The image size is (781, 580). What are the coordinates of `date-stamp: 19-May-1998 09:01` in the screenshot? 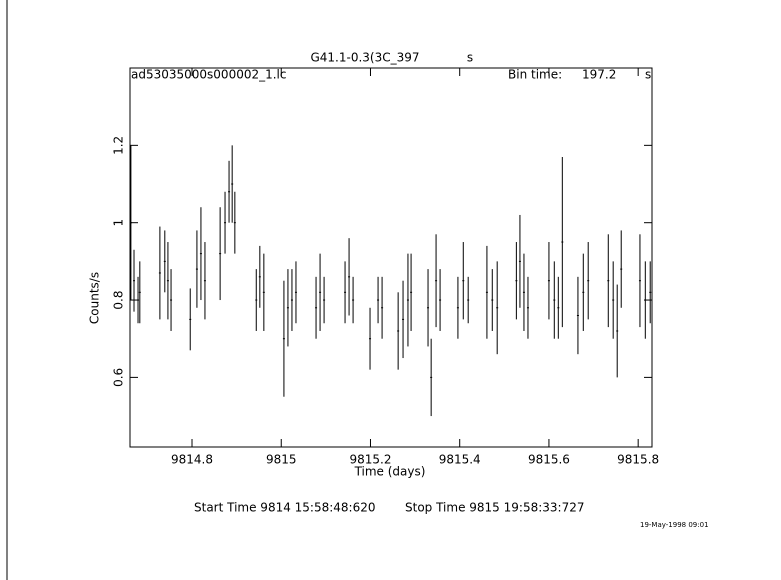 It's located at (674, 525).